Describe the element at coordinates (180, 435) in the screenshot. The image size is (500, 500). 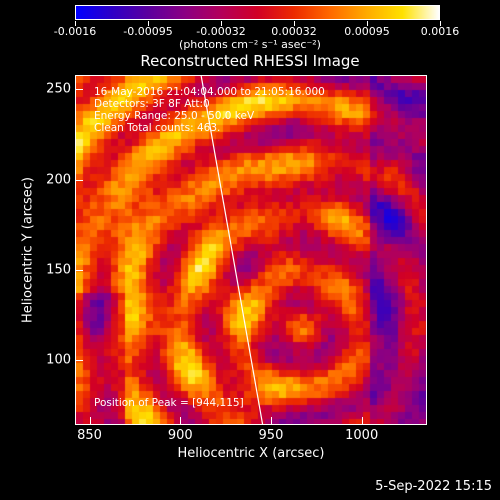
I see `x-tick-label: 900` at that location.